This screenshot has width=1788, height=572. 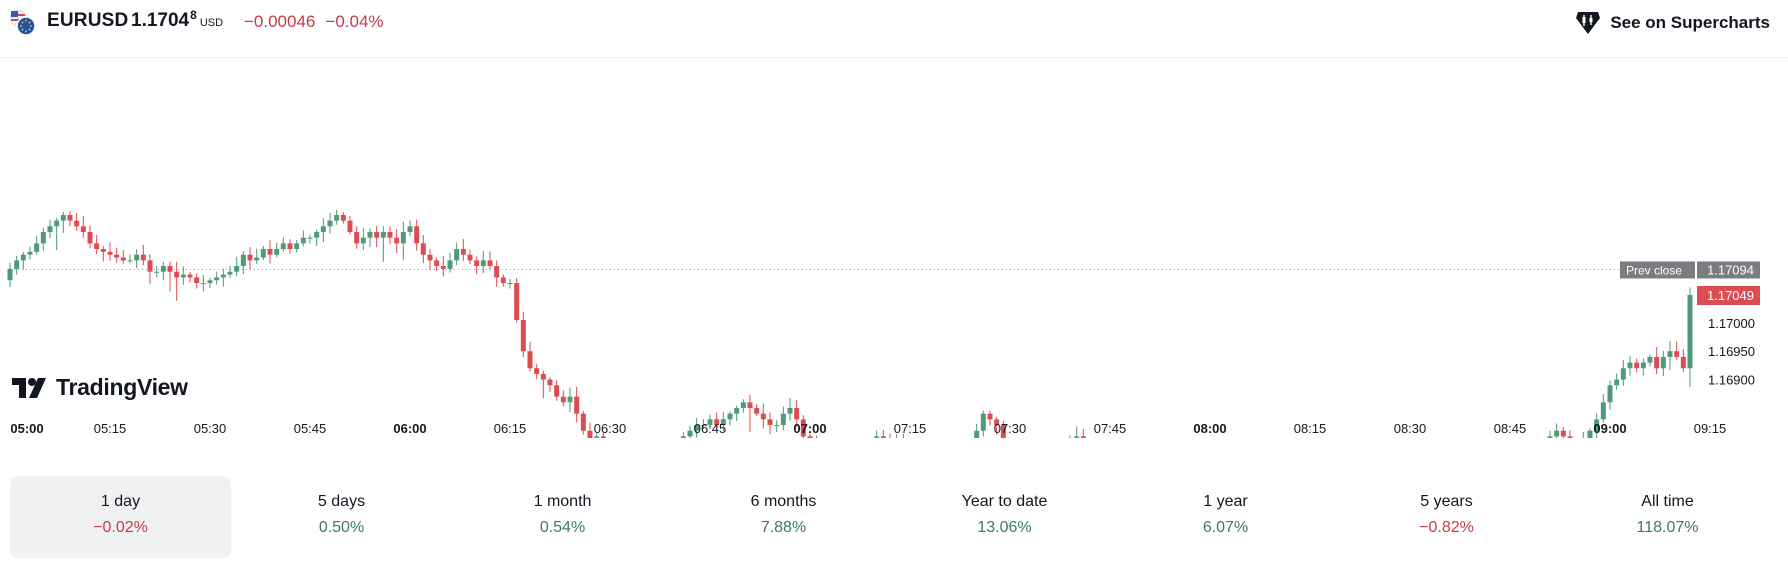 I want to click on period-1-day: 1 day −0.02%, so click(x=120, y=517).